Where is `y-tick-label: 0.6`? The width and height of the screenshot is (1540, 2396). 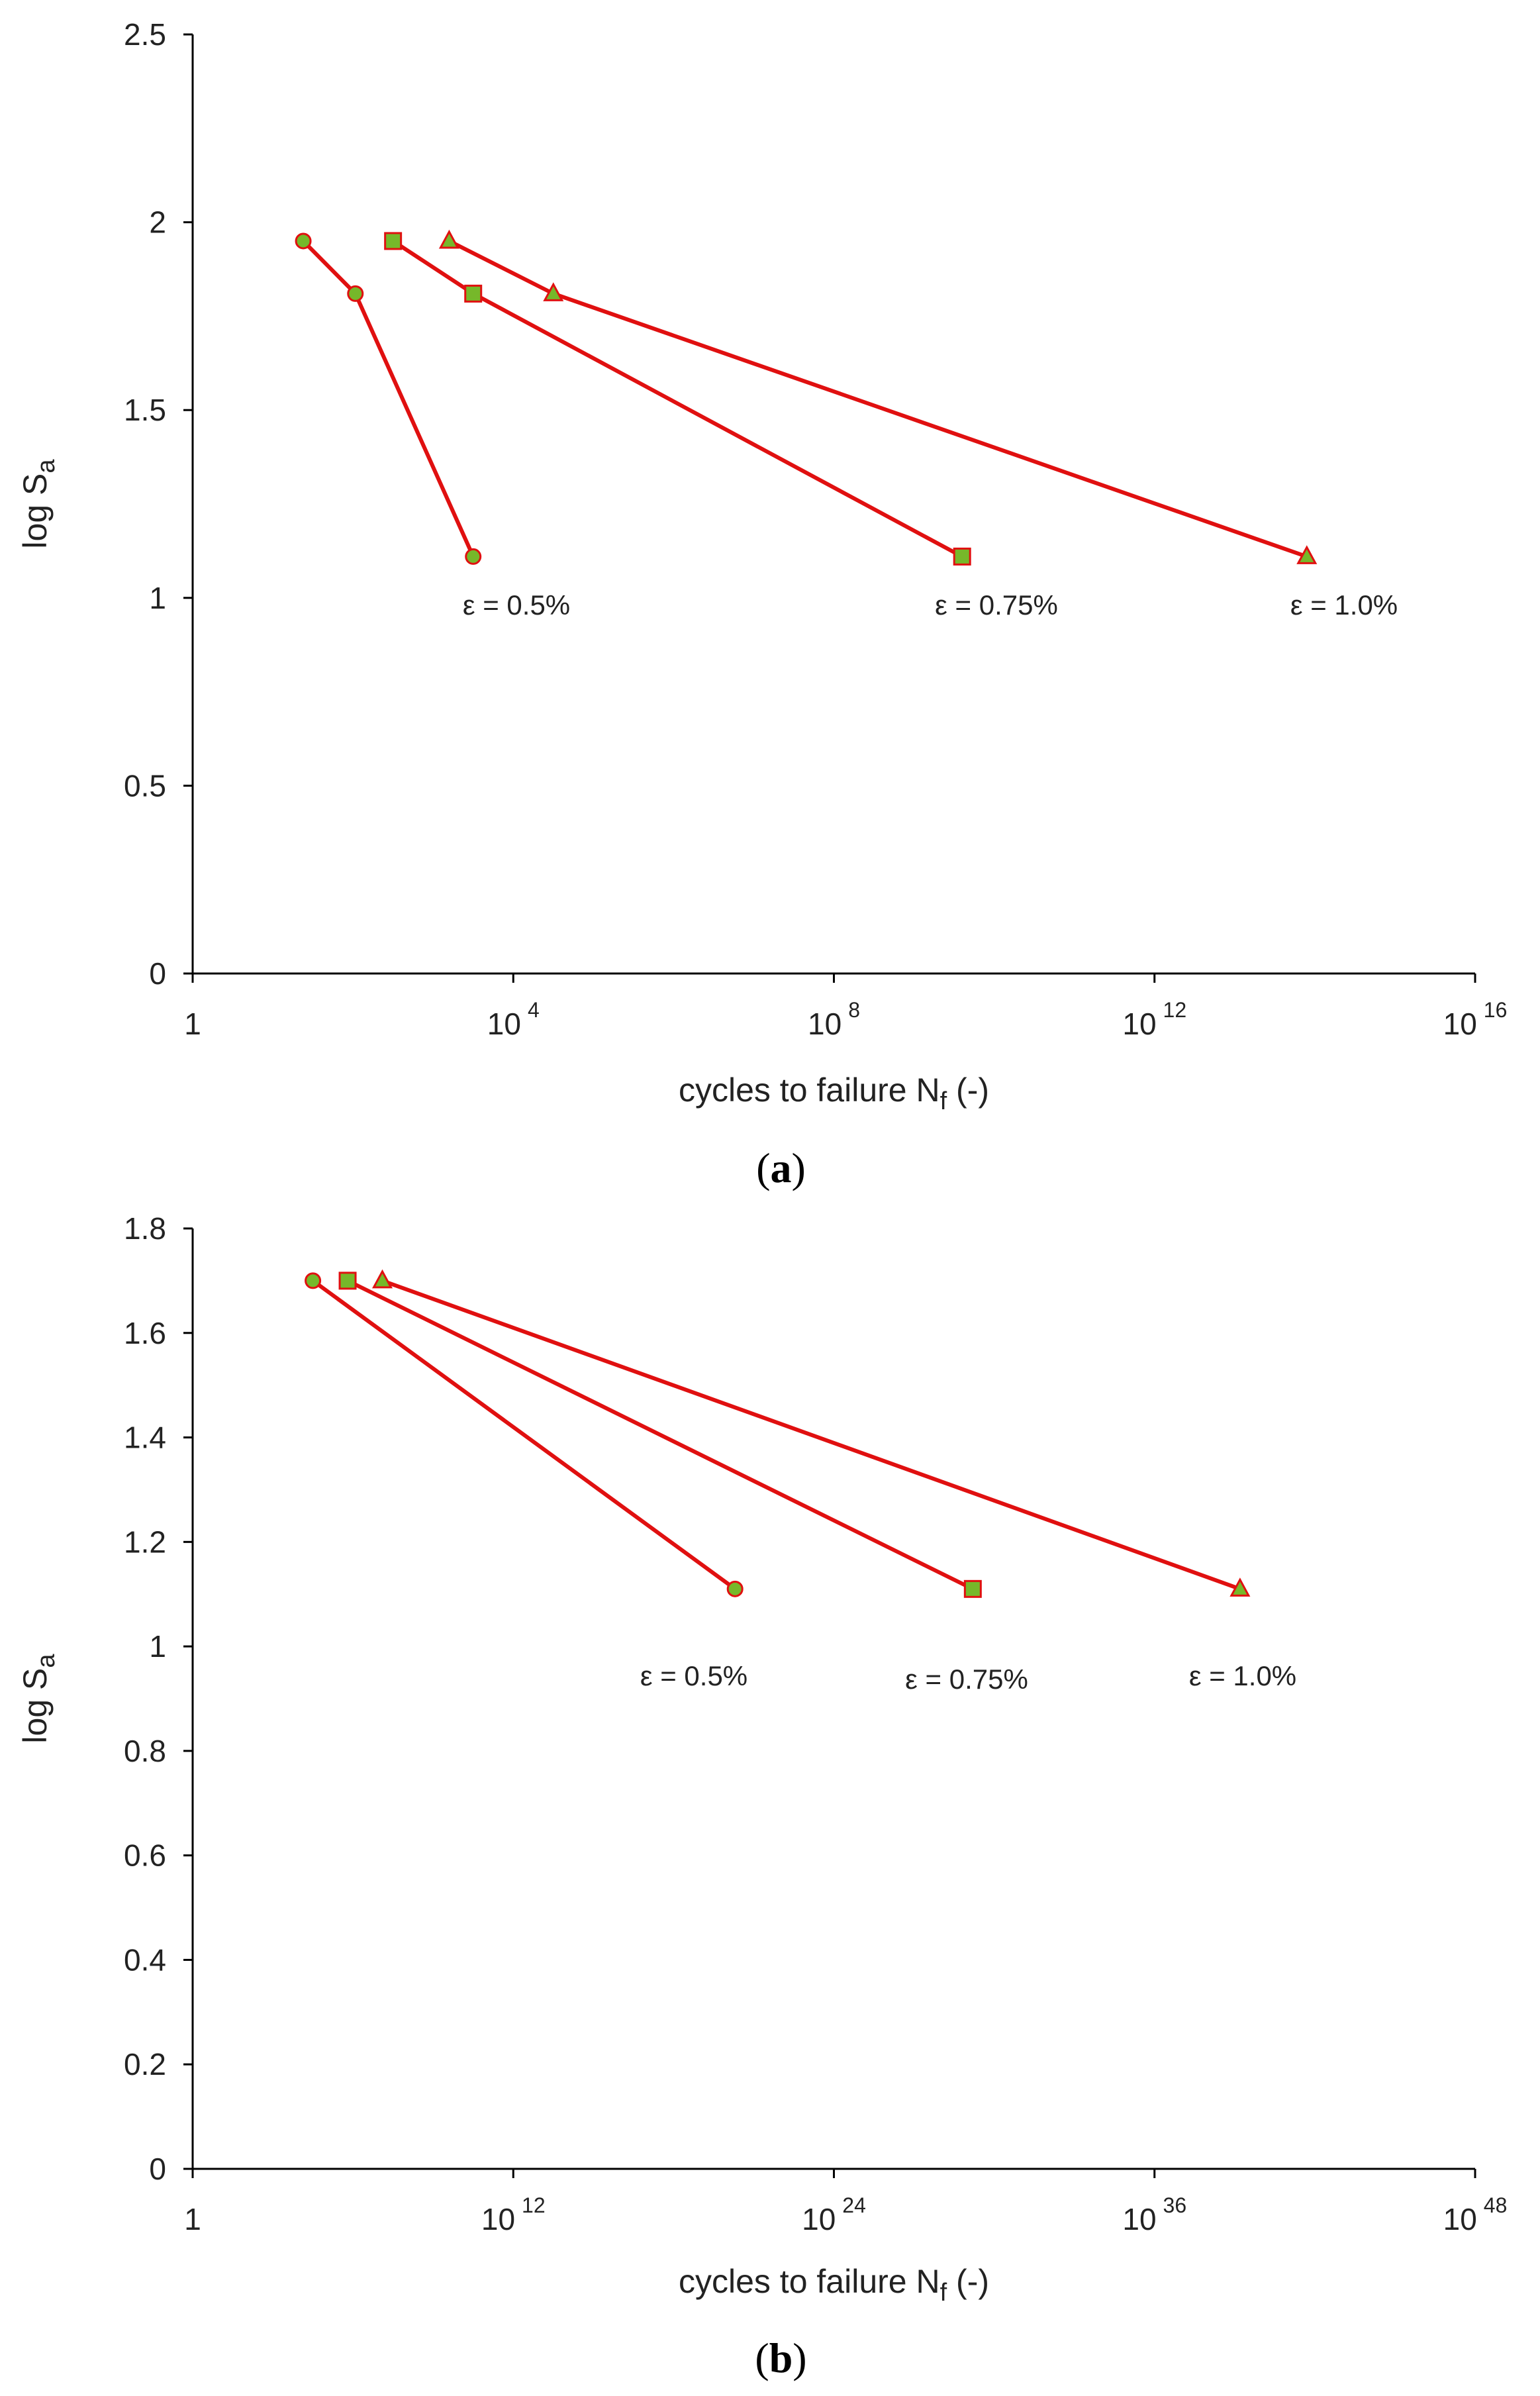
y-tick-label: 0.6 is located at coordinates (145, 1855).